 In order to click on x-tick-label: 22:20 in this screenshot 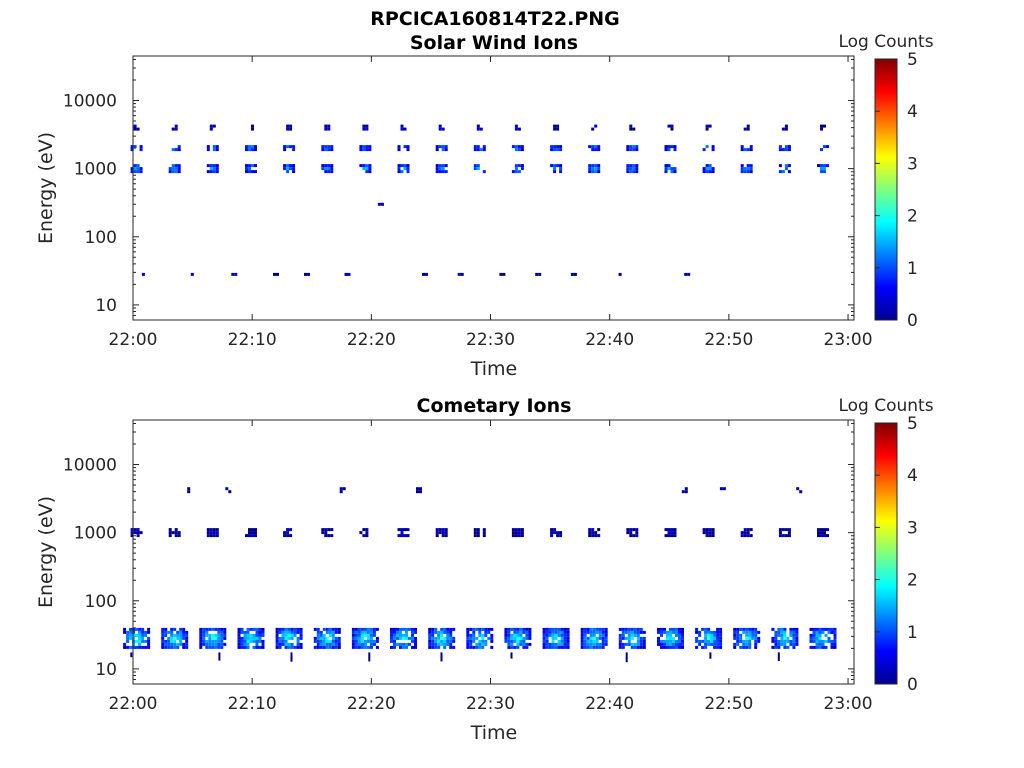, I will do `click(371, 704)`.